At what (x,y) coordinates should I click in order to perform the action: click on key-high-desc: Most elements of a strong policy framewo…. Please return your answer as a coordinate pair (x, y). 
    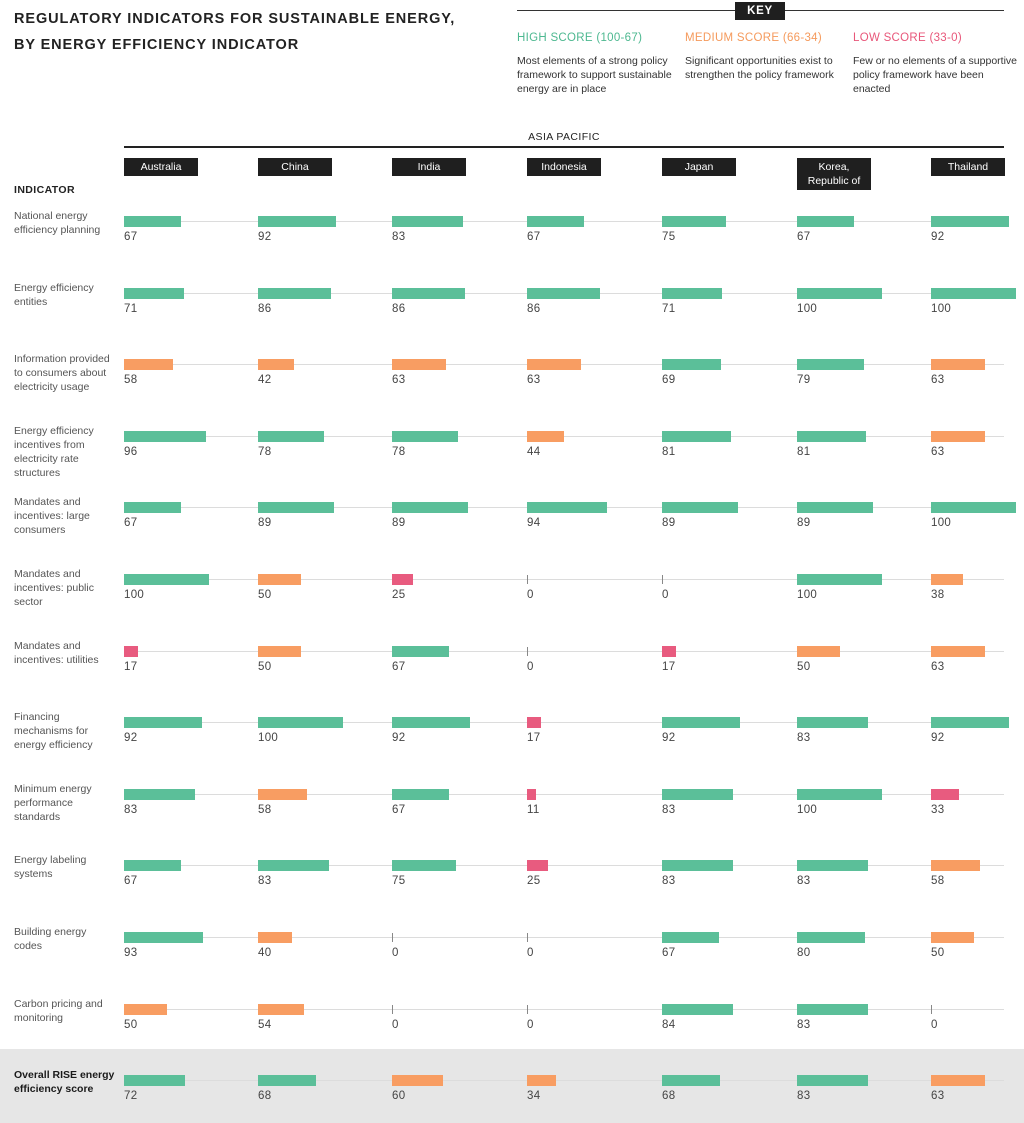
    Looking at the image, I should click on (594, 75).